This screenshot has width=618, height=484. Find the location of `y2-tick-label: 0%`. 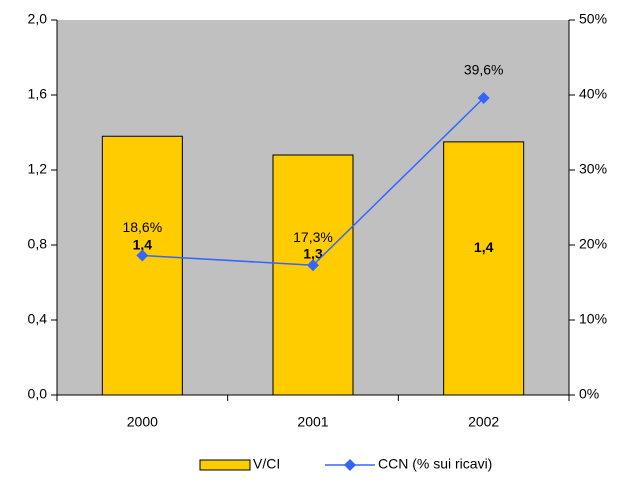

y2-tick-label: 0% is located at coordinates (589, 394).